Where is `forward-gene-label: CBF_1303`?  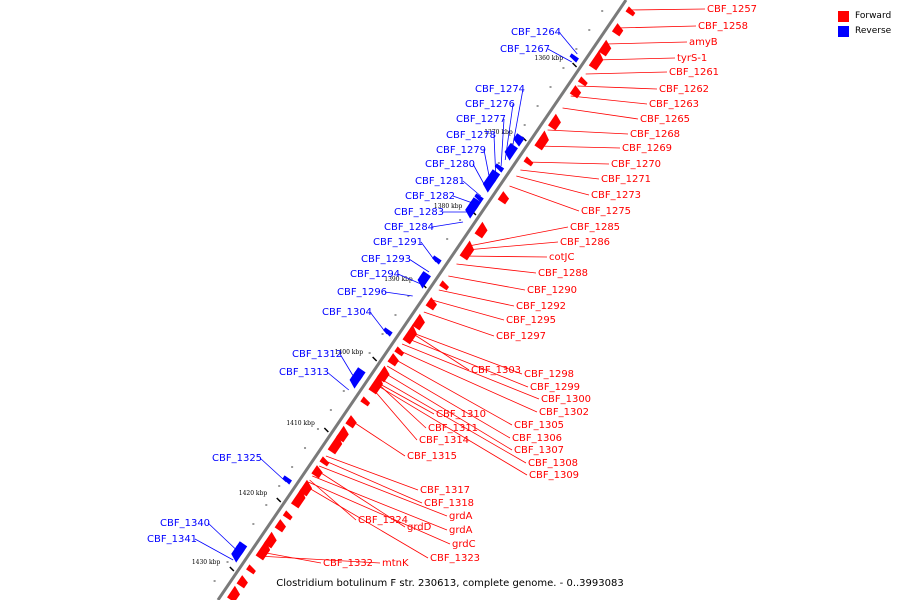
forward-gene-label: CBF_1303 is located at coordinates (496, 370).